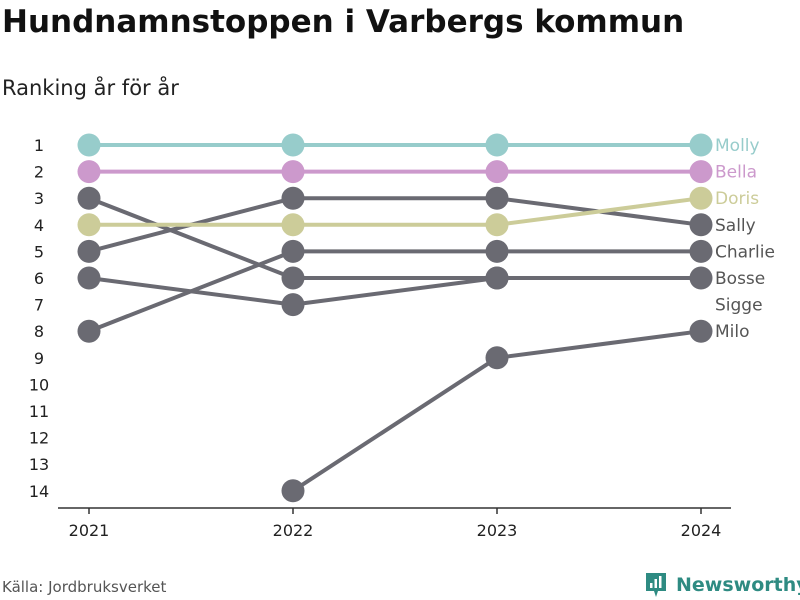  I want to click on source-note: Källa: Jordbruksverket, so click(84, 587).